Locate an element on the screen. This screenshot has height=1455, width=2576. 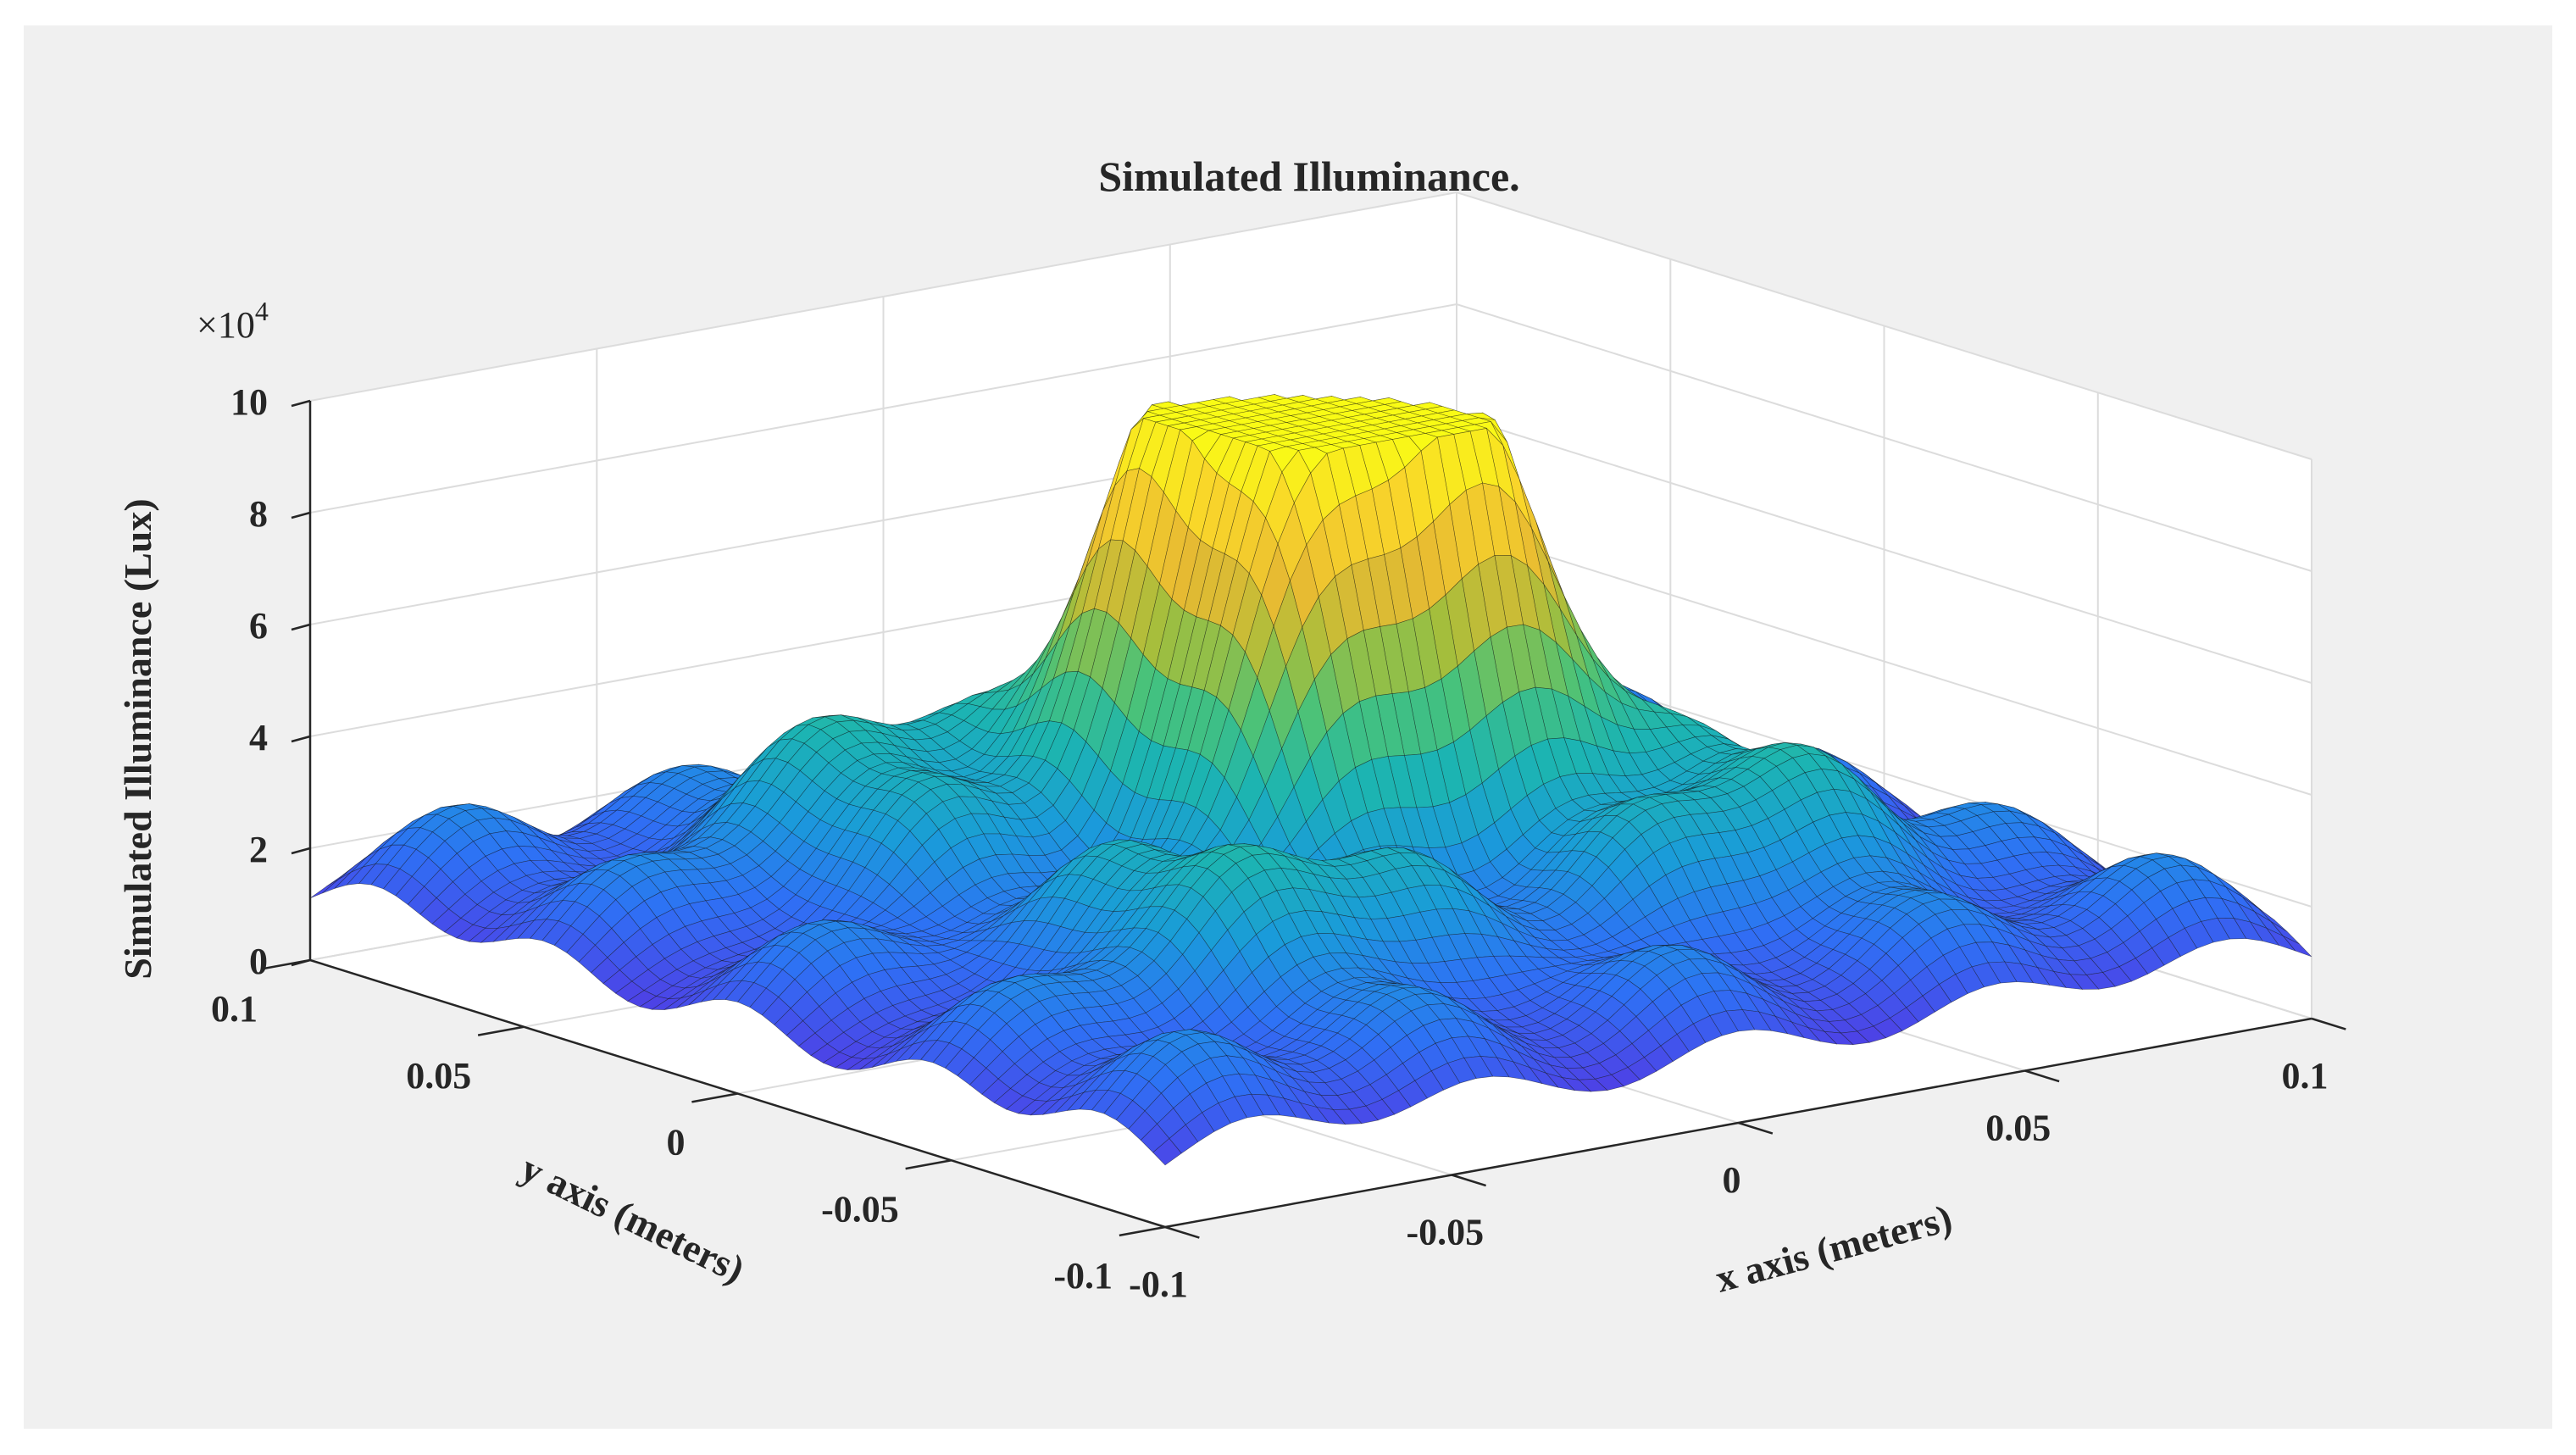
z-exponent: ×10⁴ is located at coordinates (233, 321).